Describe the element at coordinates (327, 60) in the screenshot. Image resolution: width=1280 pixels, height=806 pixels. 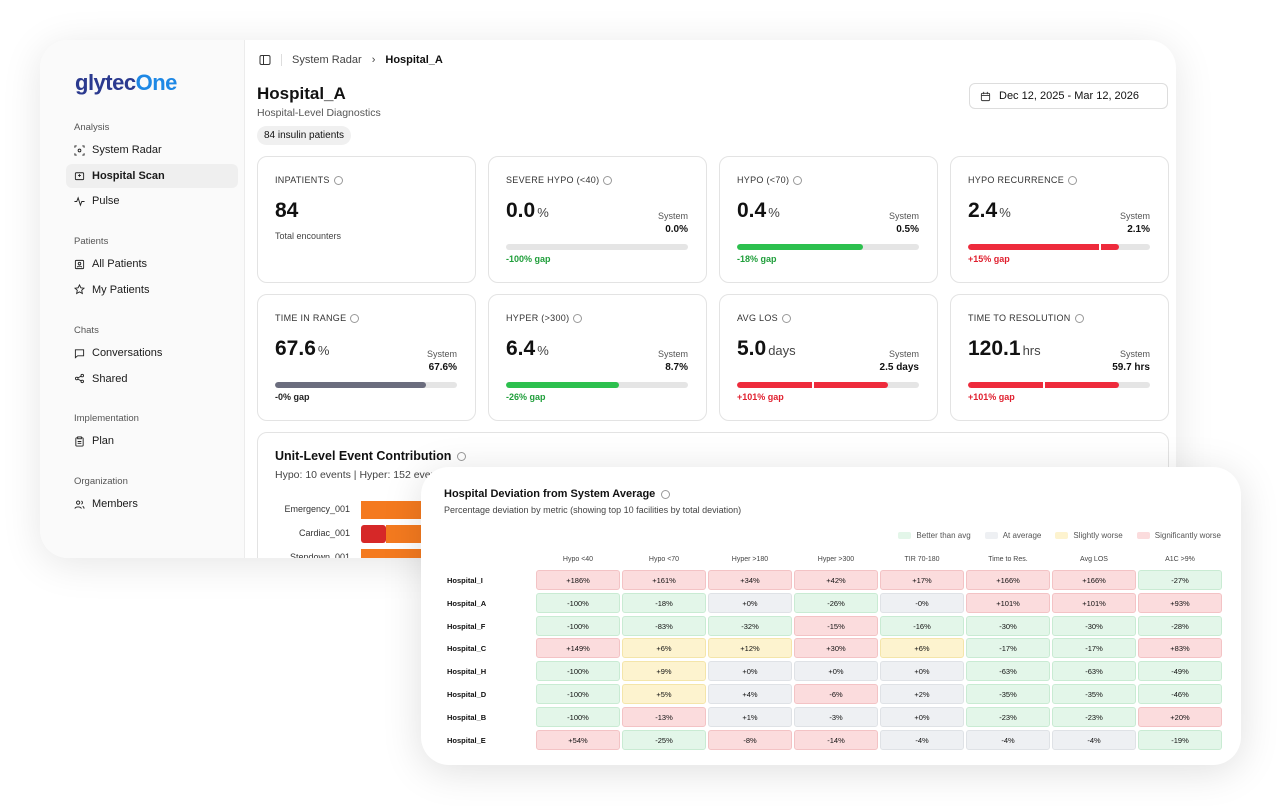
I see `breadcrumb-parent: System Radar` at that location.